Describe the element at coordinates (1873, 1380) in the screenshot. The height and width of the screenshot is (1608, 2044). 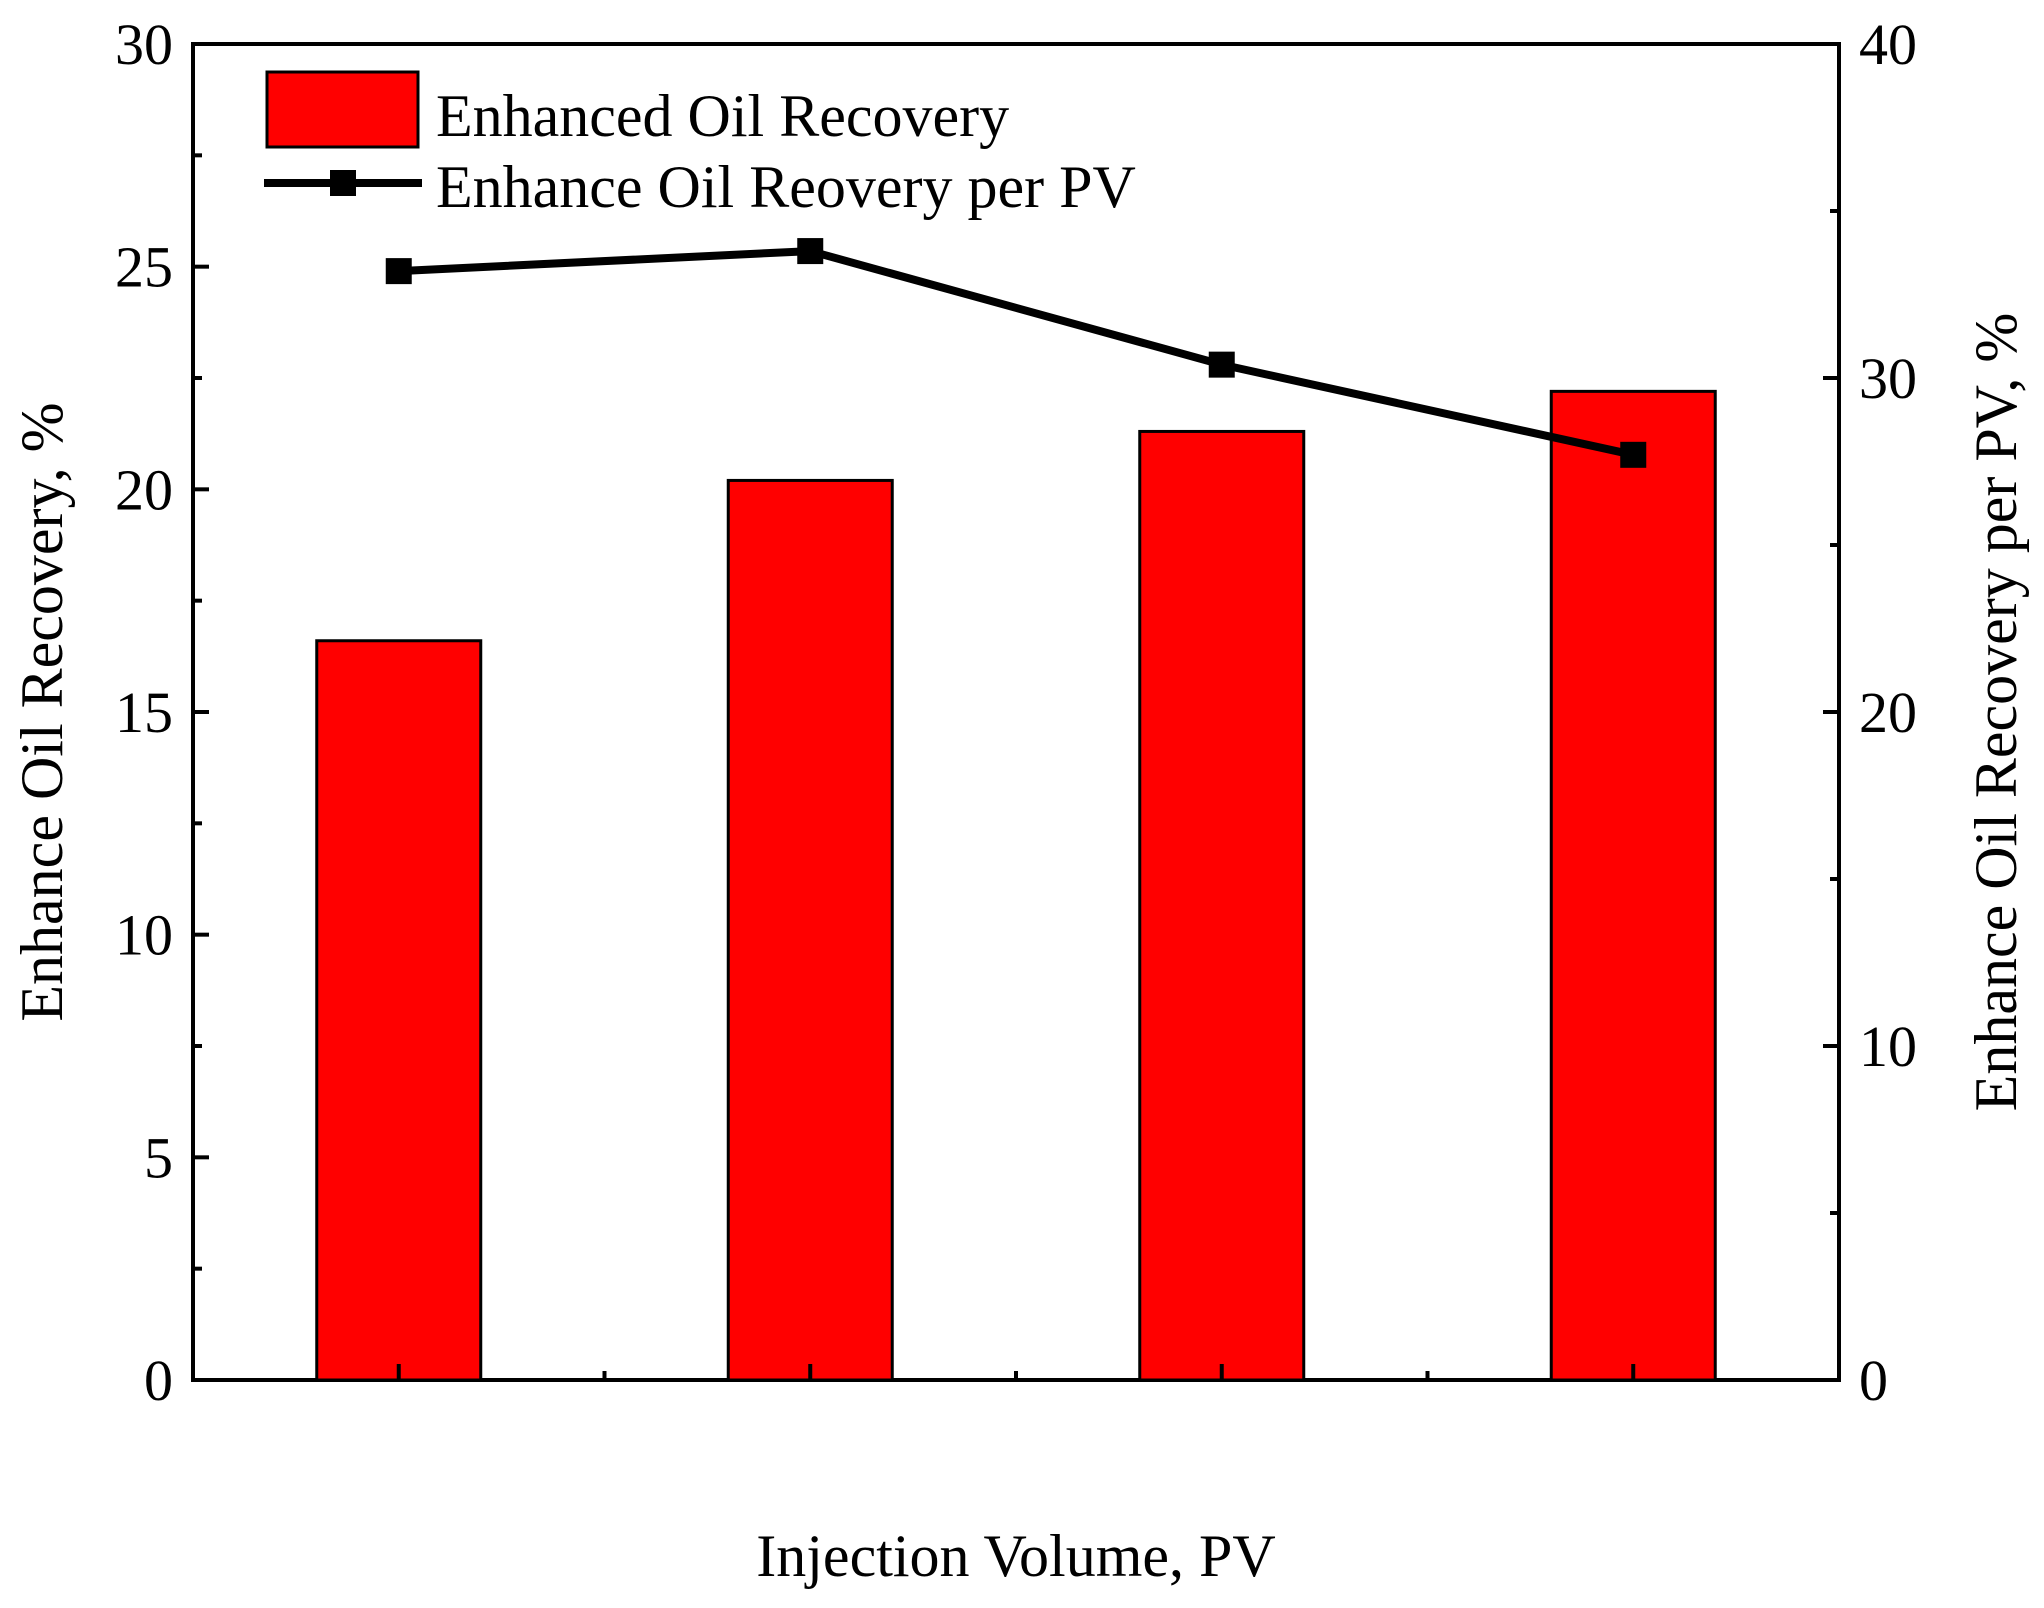
I see `y-right-tick-label-0: 0` at that location.